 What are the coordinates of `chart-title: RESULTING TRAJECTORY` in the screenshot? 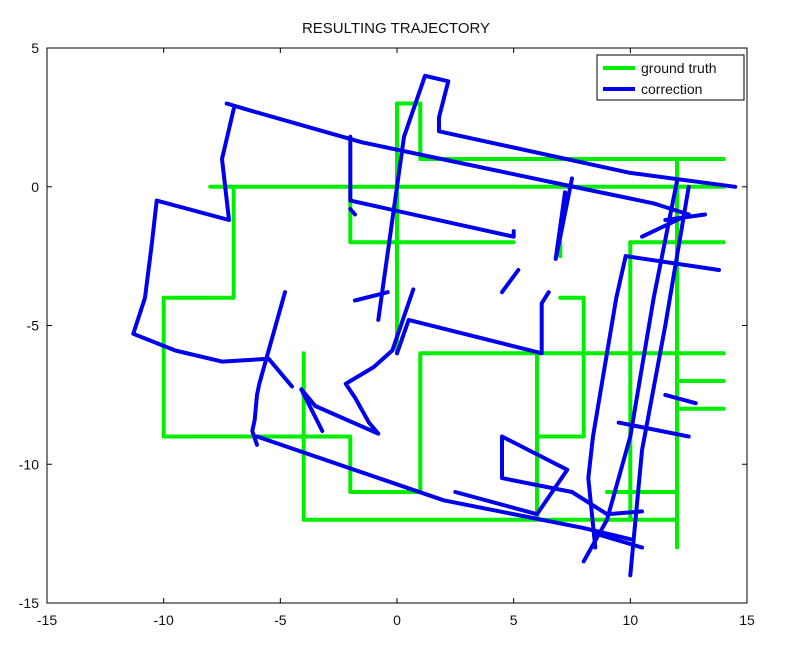 It's located at (396, 28).